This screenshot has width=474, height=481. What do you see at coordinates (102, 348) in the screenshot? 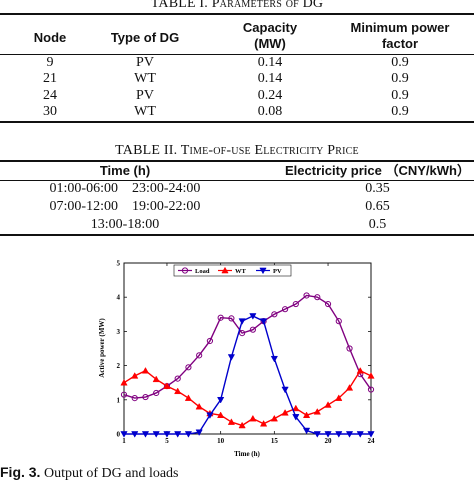
I see `y-axis-label: Active power (MW)` at bounding box center [102, 348].